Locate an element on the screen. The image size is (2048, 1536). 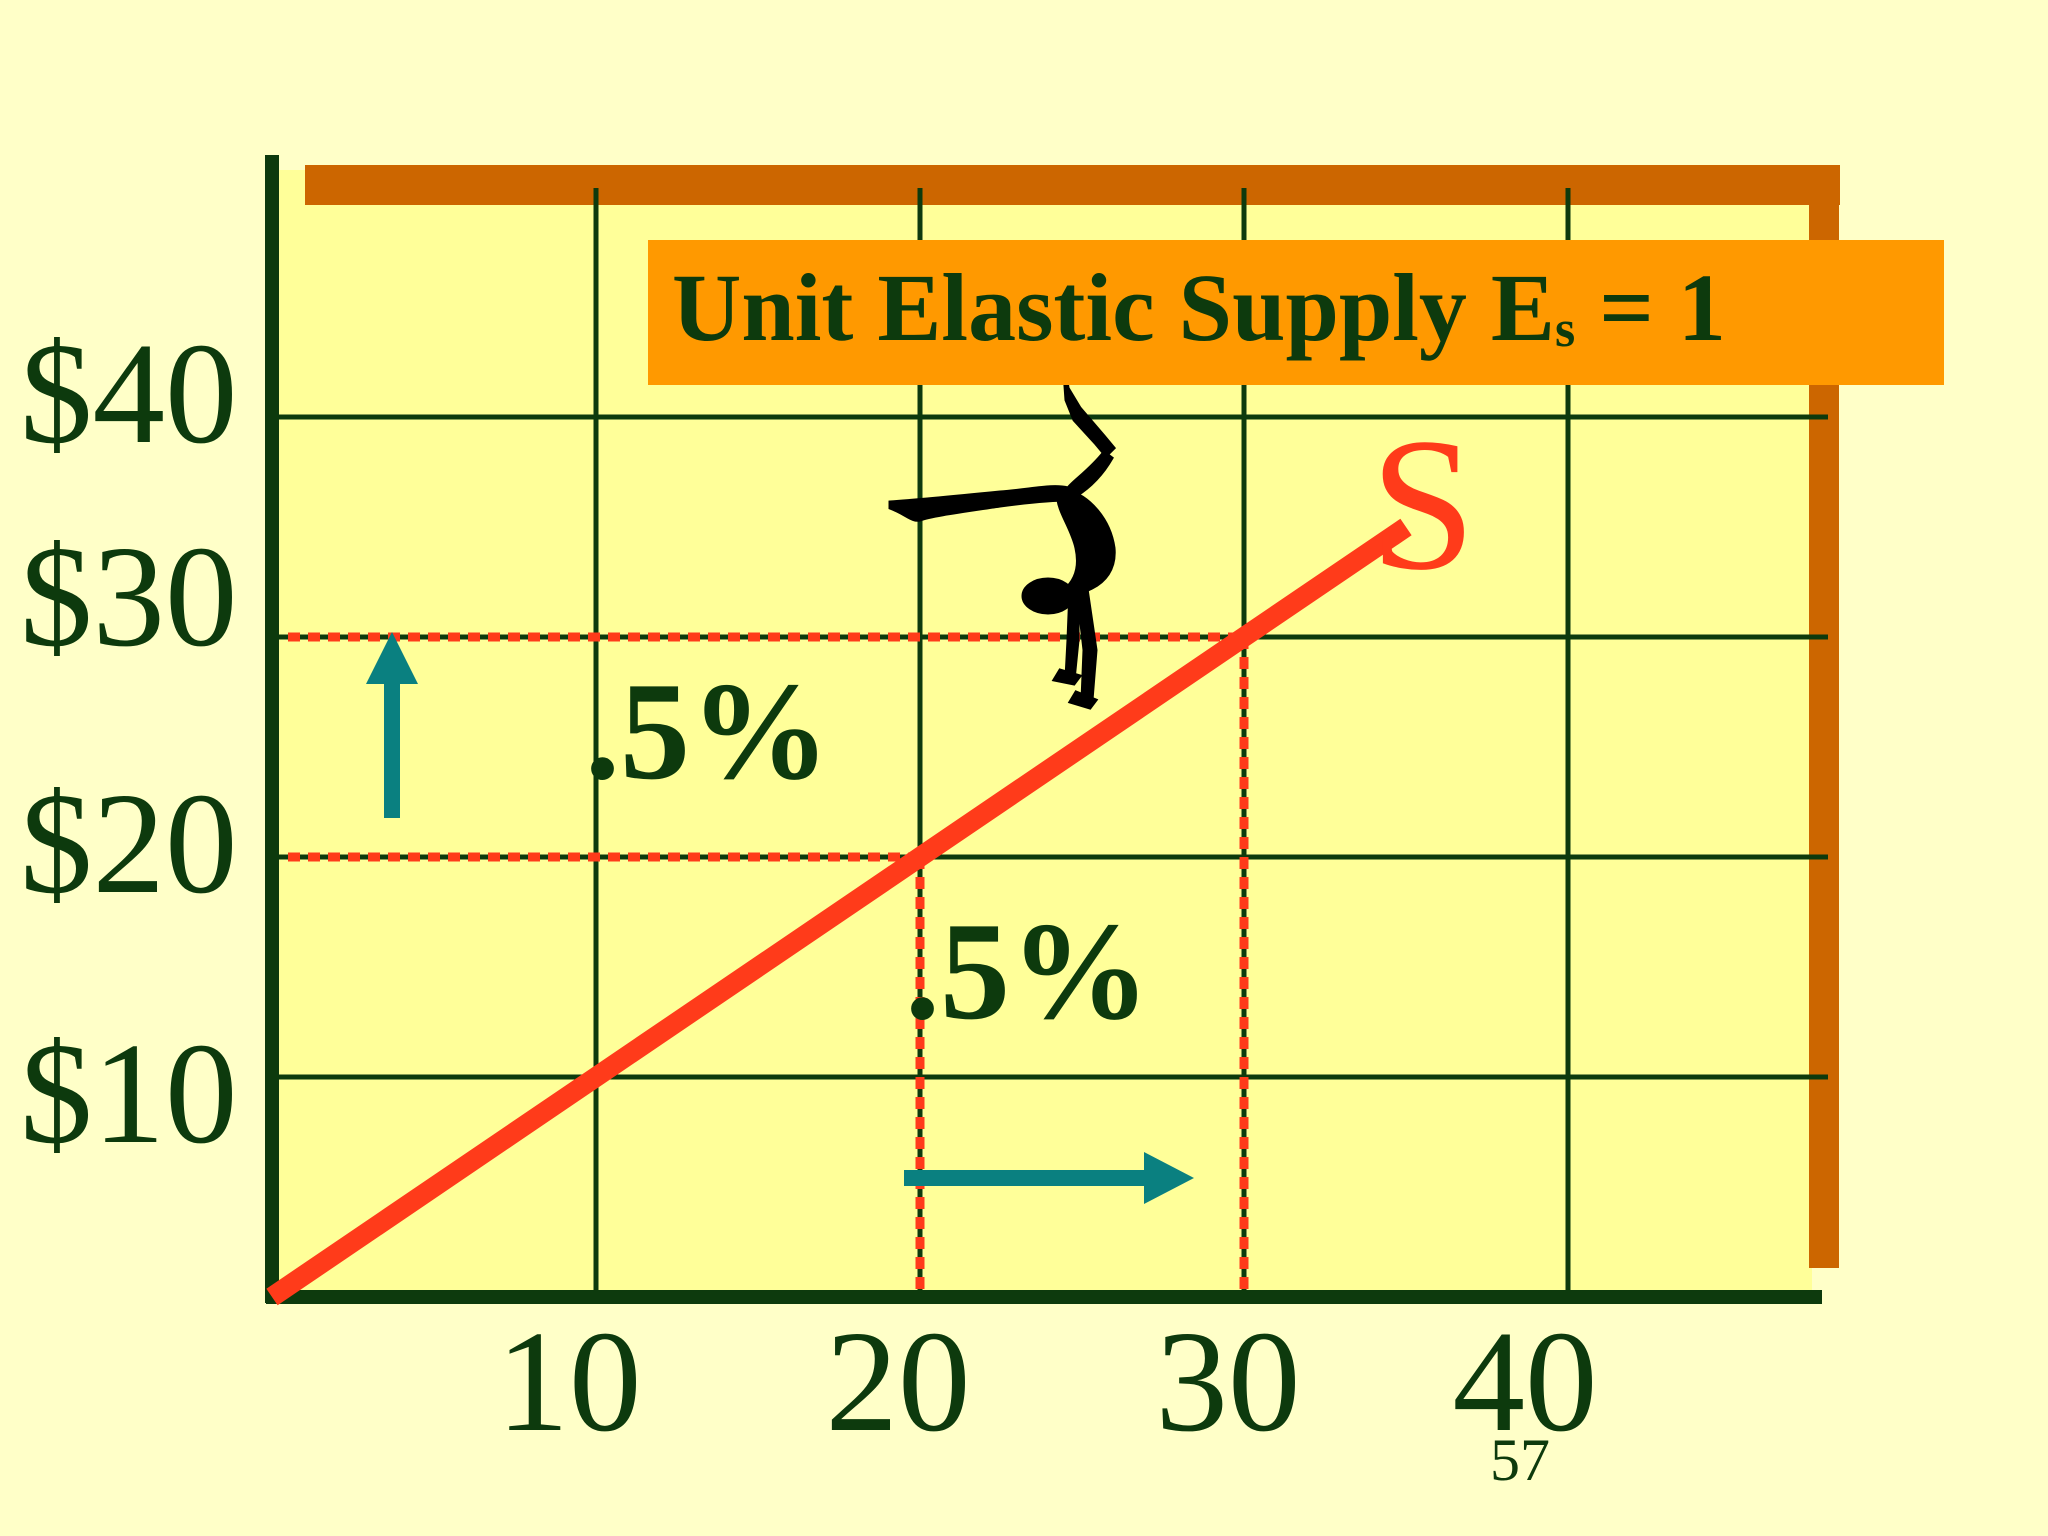
y-tick-label-10: $10 is located at coordinates (129, 1094).